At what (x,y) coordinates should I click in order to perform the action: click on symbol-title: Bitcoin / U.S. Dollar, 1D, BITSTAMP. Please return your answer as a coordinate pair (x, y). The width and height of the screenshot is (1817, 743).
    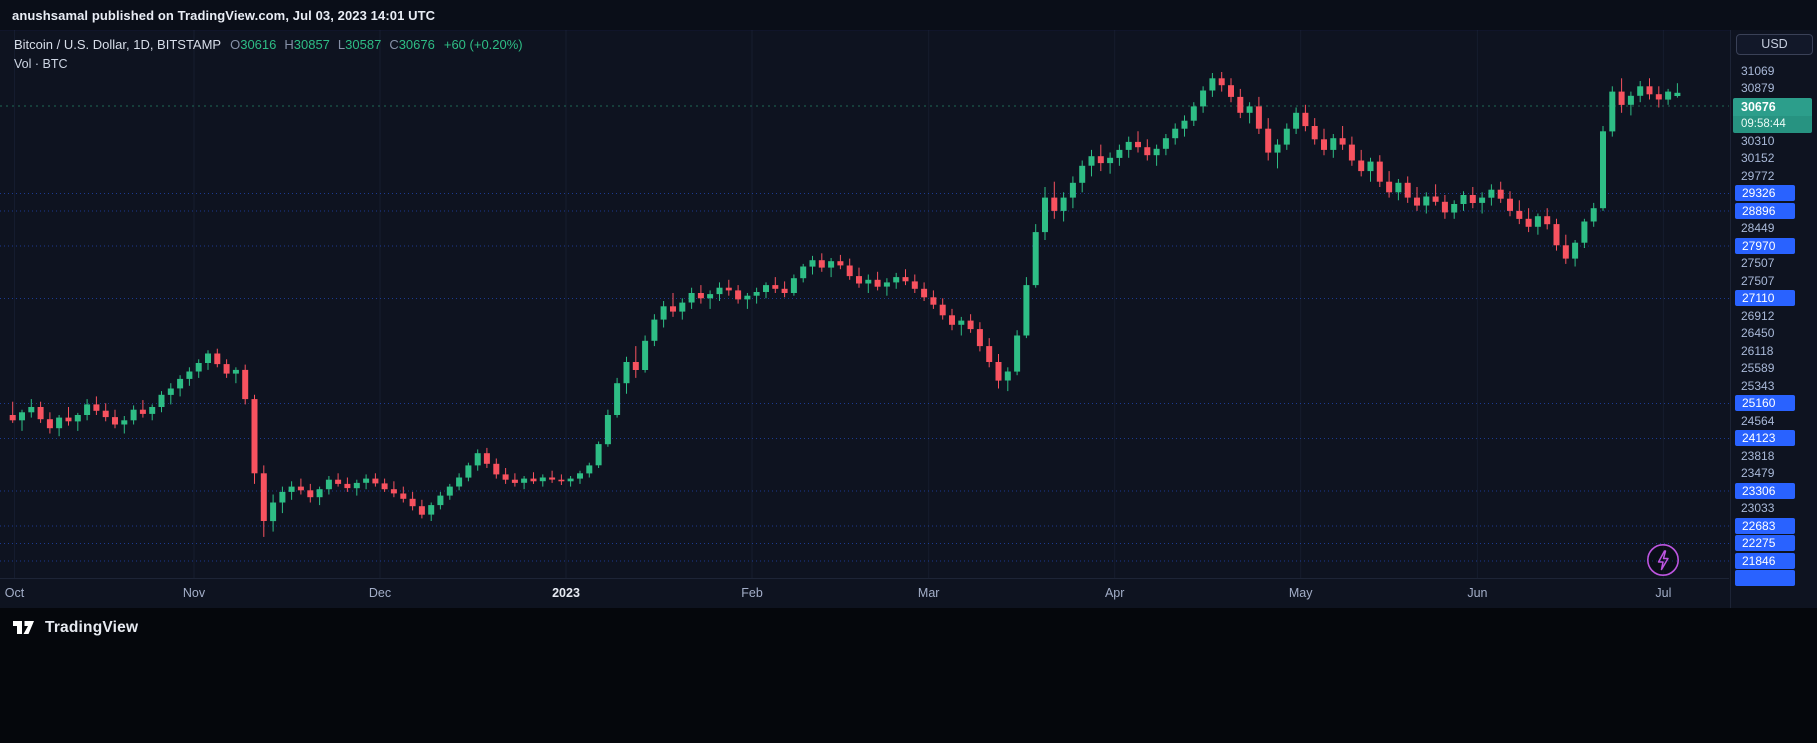
    Looking at the image, I should click on (118, 44).